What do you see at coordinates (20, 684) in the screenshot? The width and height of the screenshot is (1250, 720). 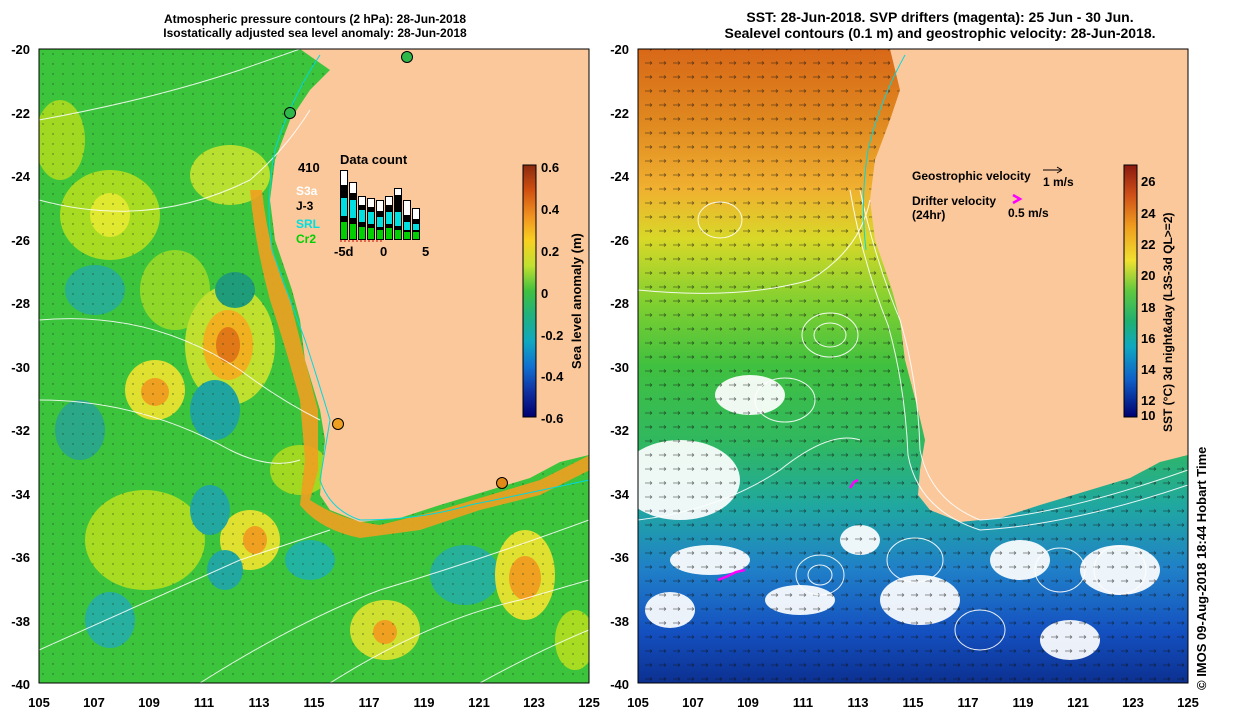 I see `y-tick: -40` at bounding box center [20, 684].